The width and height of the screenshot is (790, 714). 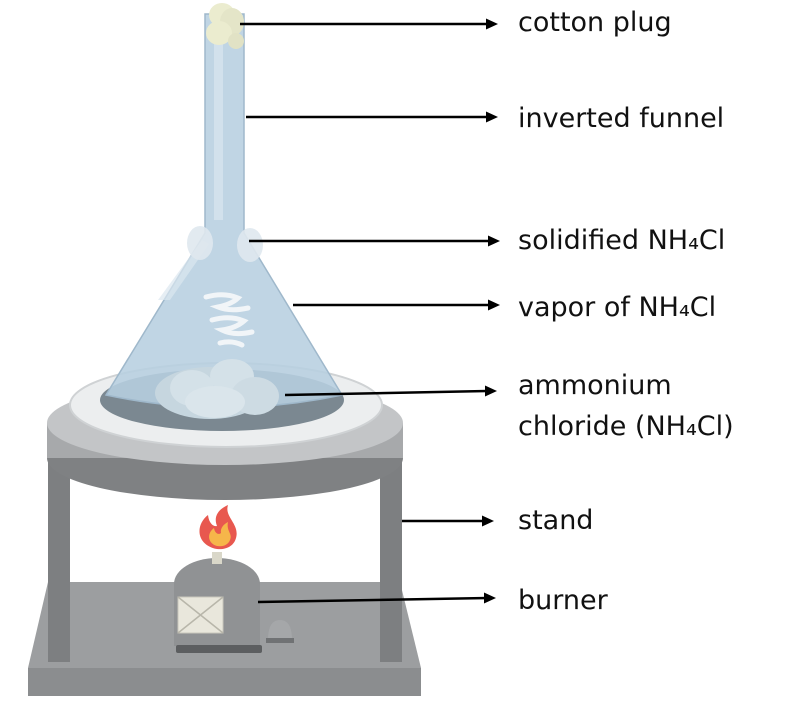 I want to click on flame-icon, so click(x=218, y=527).